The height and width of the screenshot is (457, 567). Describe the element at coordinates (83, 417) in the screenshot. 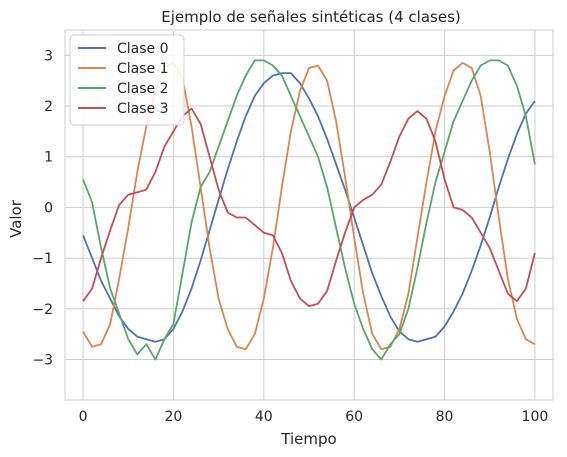

I see `x-tick-label: 0` at that location.